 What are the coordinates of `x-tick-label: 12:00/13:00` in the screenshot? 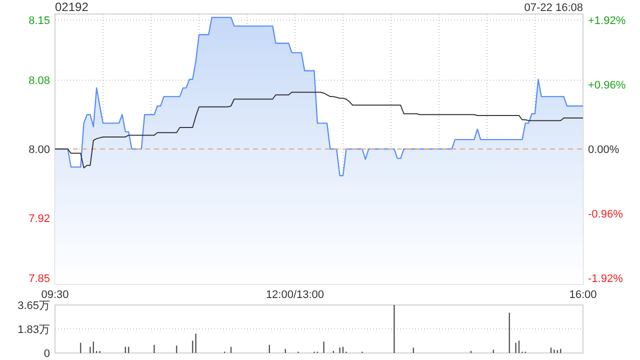 It's located at (295, 295).